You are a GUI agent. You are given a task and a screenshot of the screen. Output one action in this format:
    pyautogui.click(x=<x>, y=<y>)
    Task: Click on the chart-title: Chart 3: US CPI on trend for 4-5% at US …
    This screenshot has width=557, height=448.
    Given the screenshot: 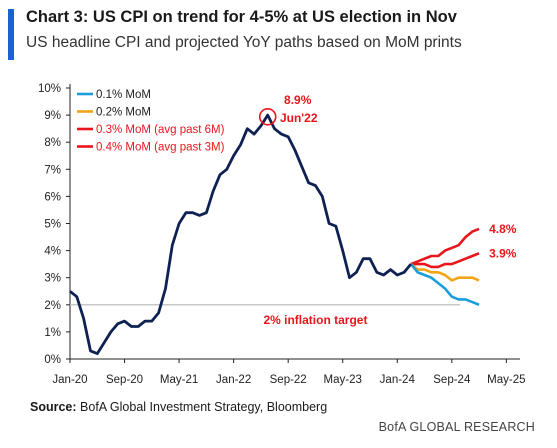 What is the action you would take?
    pyautogui.click(x=241, y=17)
    